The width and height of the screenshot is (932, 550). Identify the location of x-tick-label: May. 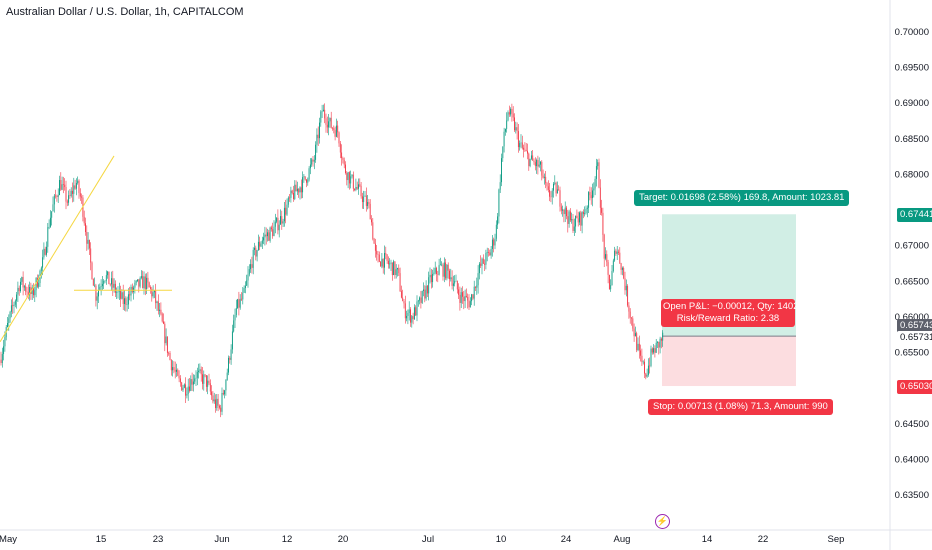
(8, 539).